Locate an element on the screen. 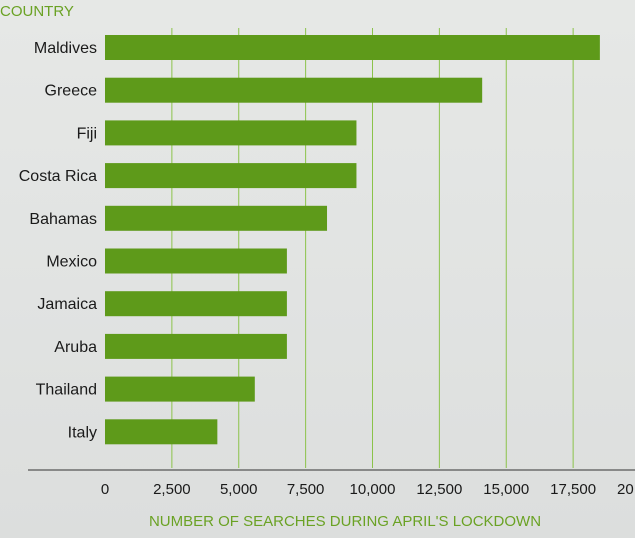 This screenshot has height=538, width=635. x-tick-label-6: 15,000 is located at coordinates (506, 489).